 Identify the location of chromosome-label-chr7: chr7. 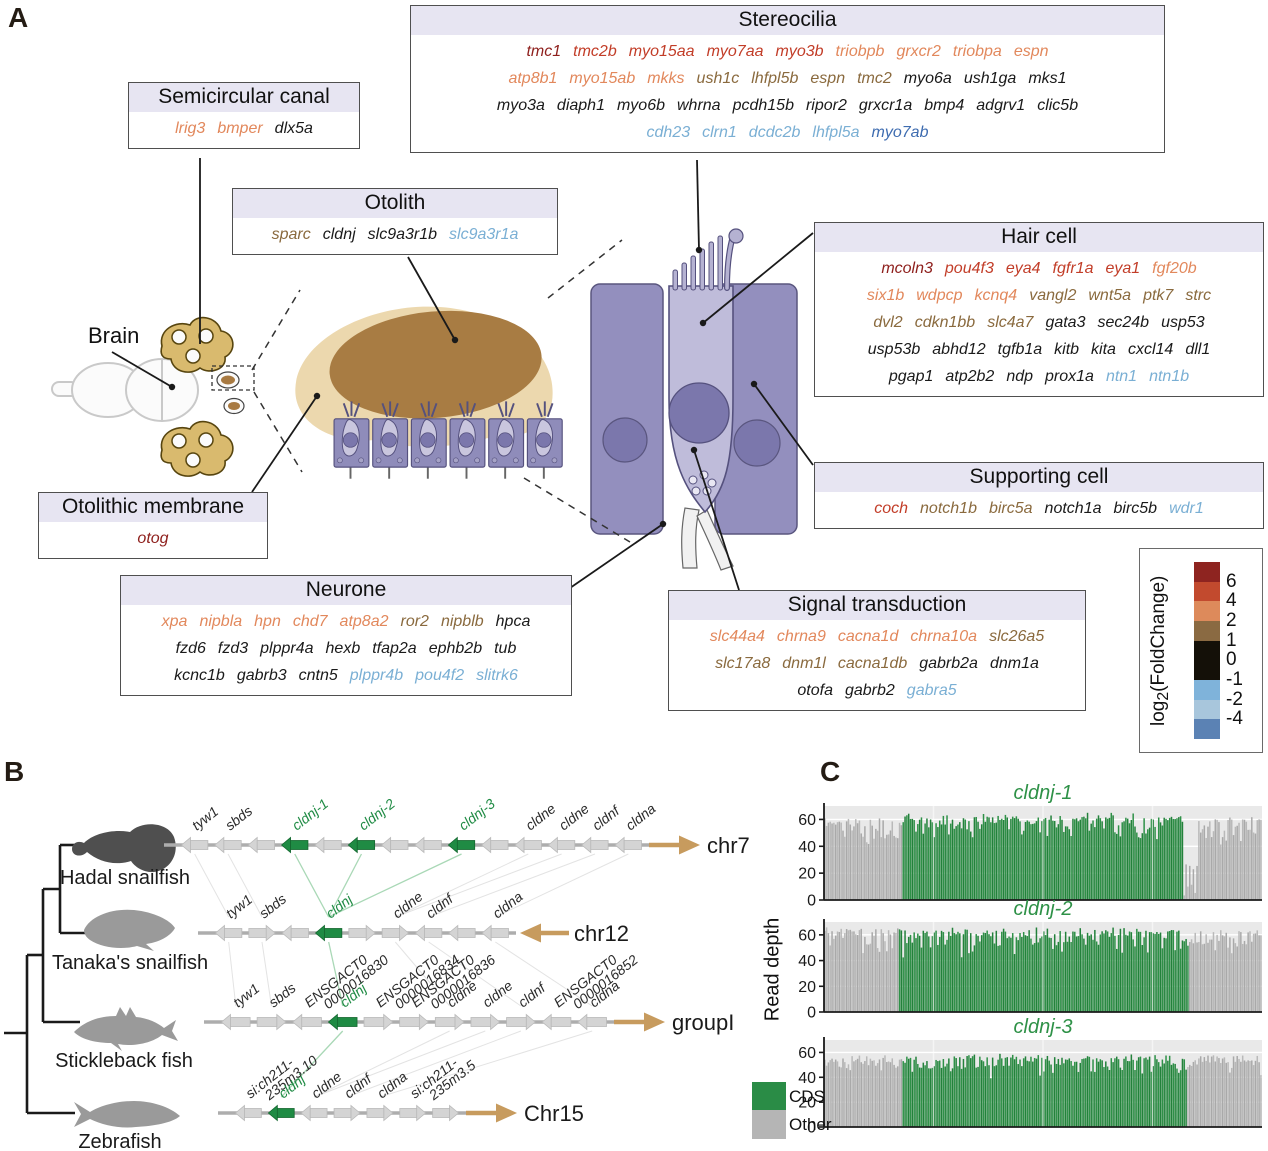
(728, 845).